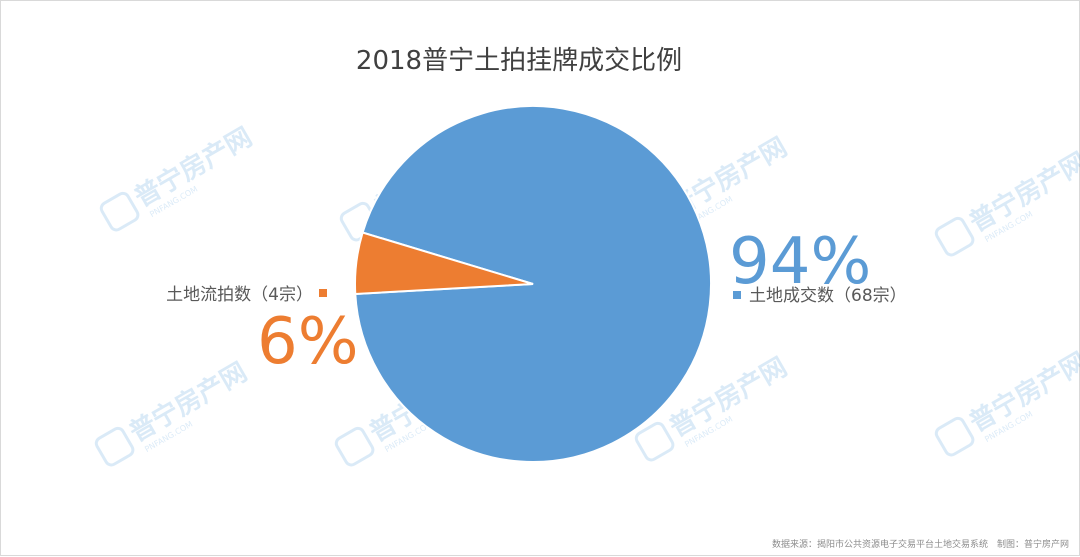 The image size is (1080, 557). Describe the element at coordinates (828, 296) in the screenshot. I see `legend-label-sold: 土地成交数（68宗）` at that location.